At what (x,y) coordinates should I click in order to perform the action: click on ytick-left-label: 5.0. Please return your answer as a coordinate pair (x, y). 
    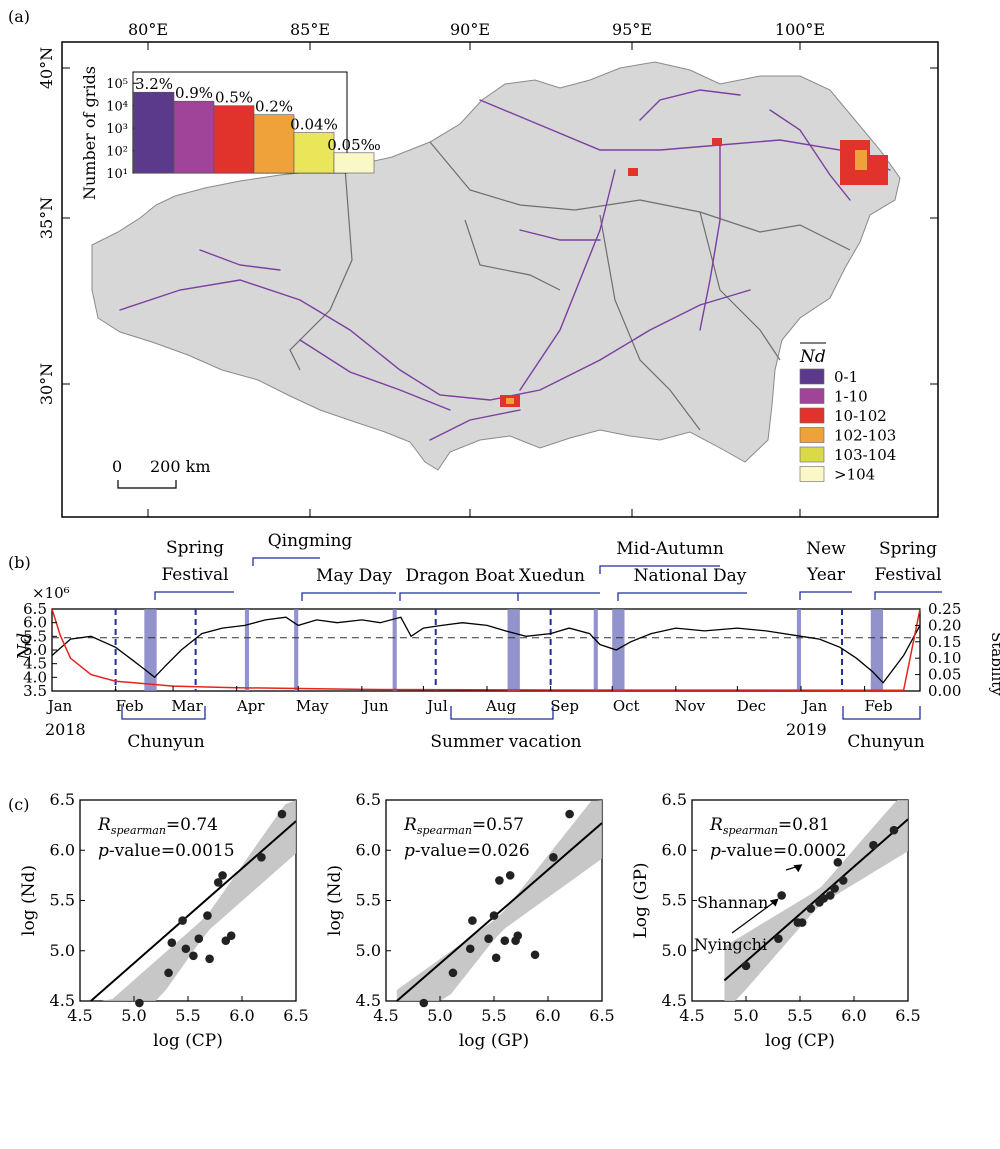
    Looking at the image, I should click on (35, 650).